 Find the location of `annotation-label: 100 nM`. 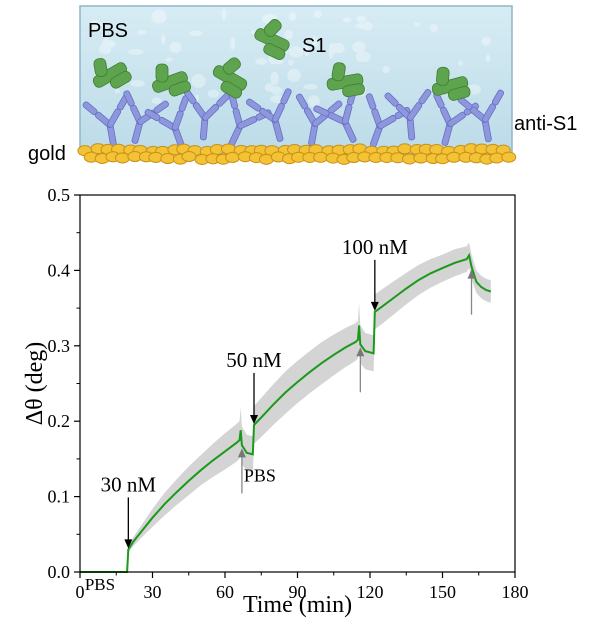

annotation-label: 100 nM is located at coordinates (375, 247).